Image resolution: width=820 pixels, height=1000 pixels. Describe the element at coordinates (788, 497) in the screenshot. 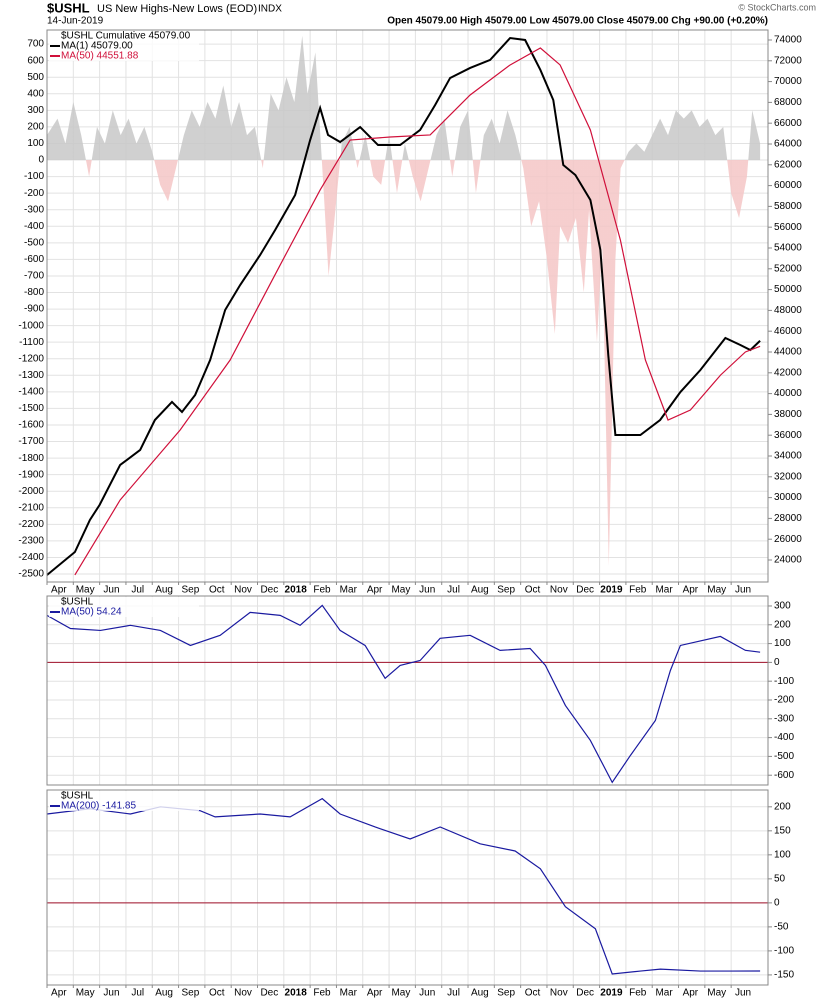

I see `y2-tick-label: 30000` at that location.